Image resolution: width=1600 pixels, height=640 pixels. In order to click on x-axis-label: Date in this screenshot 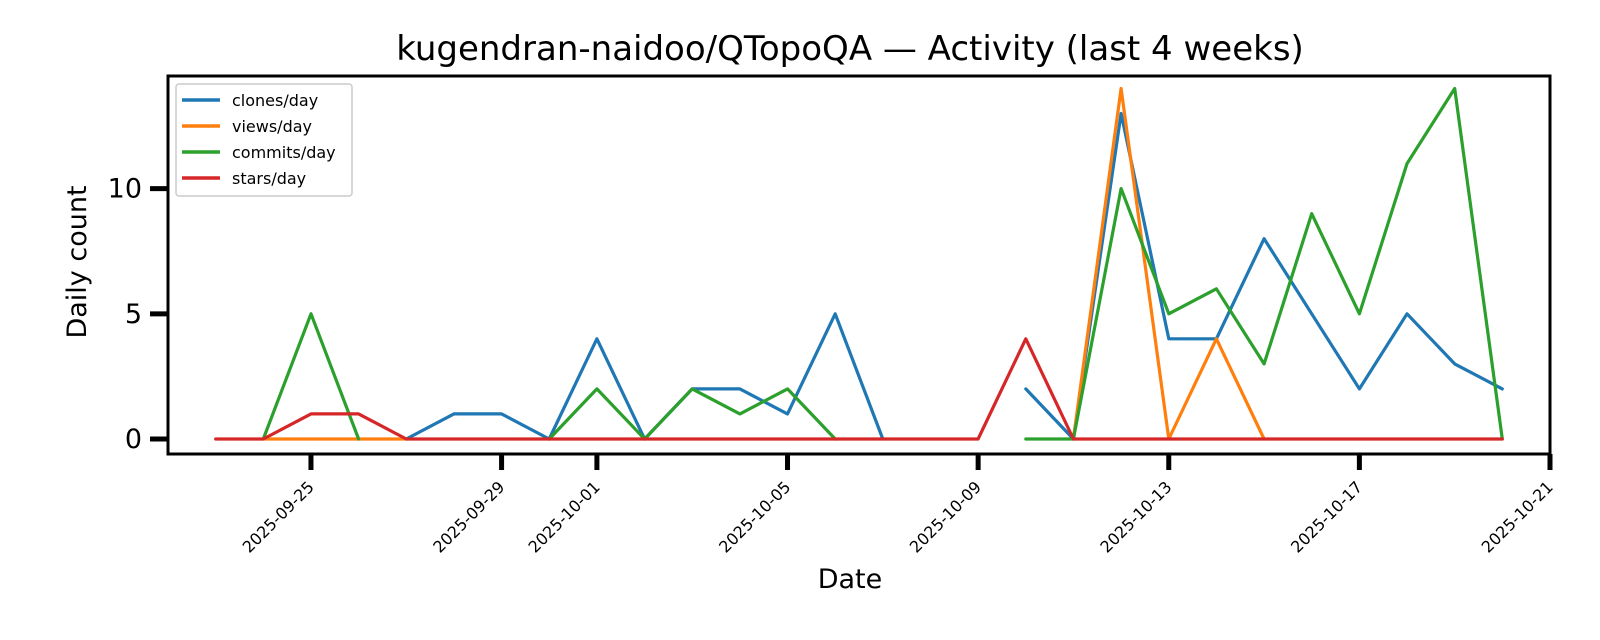, I will do `click(850, 579)`.